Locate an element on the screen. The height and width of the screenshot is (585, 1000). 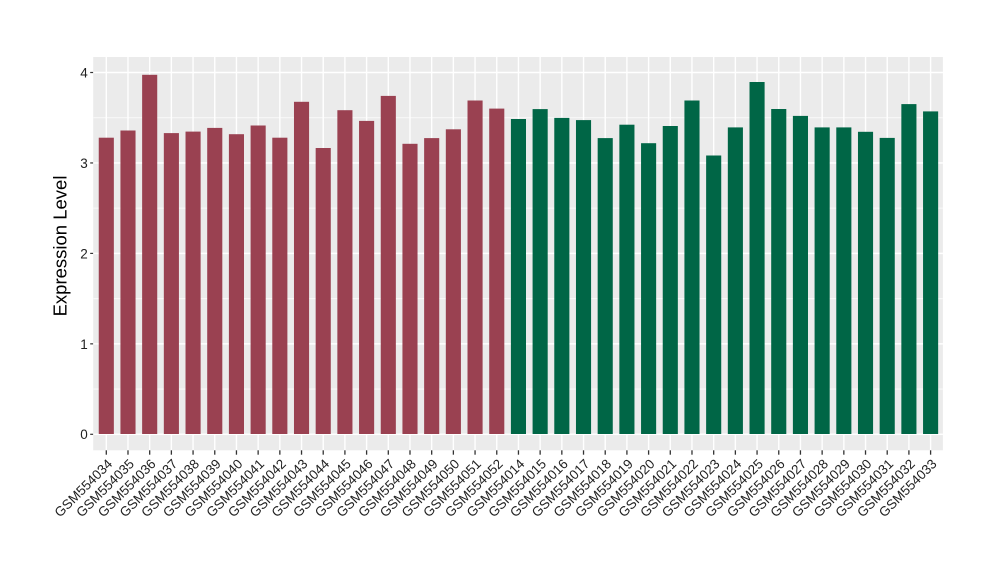
svg-text: 0 is located at coordinates (84, 434).